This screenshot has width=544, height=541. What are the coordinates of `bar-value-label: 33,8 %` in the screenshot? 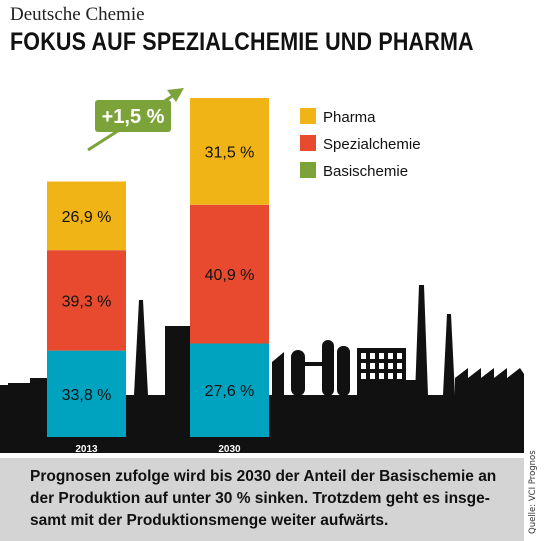 It's located at (87, 395).